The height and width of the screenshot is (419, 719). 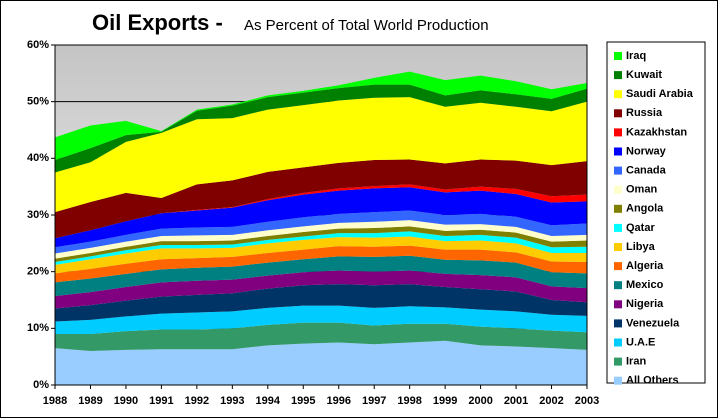 I want to click on legend-label: Algeria, so click(x=645, y=266).